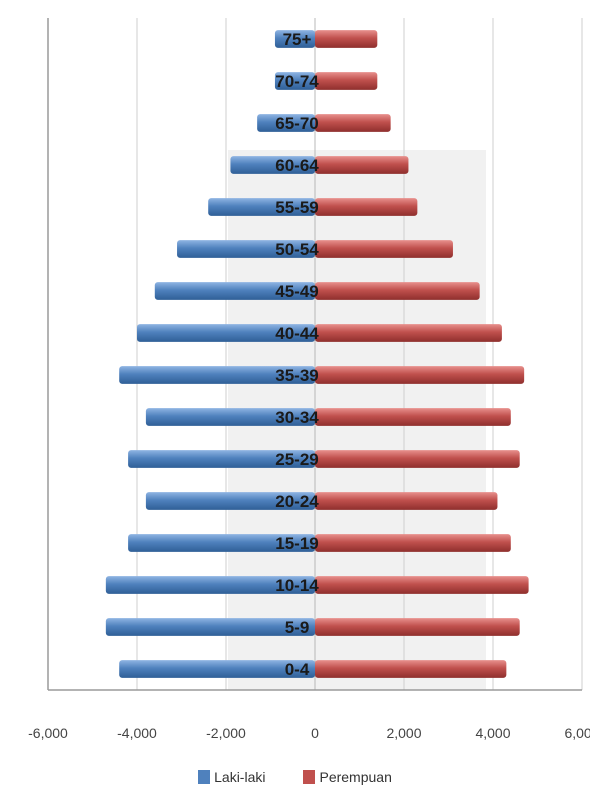 The image size is (590, 798). I want to click on x-tick-label-6: 6,000, so click(577, 733).